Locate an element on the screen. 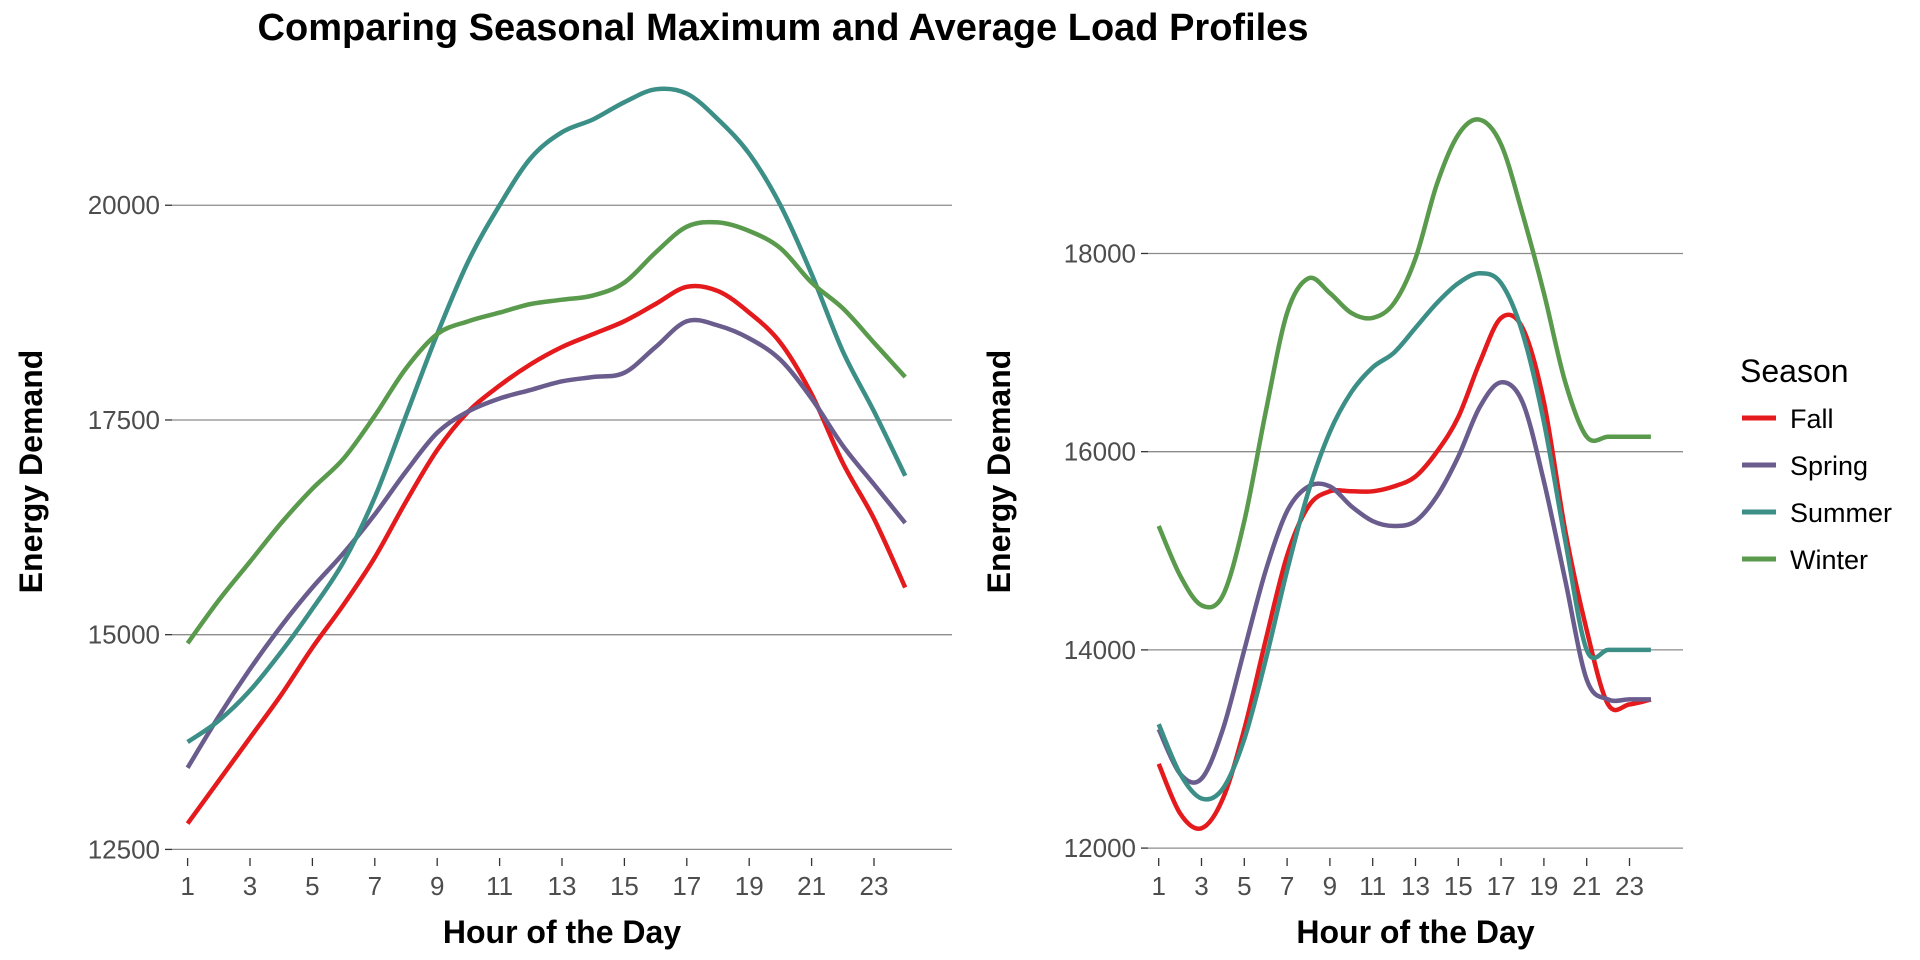  y-tick-label: 18000 is located at coordinates (1100, 253).